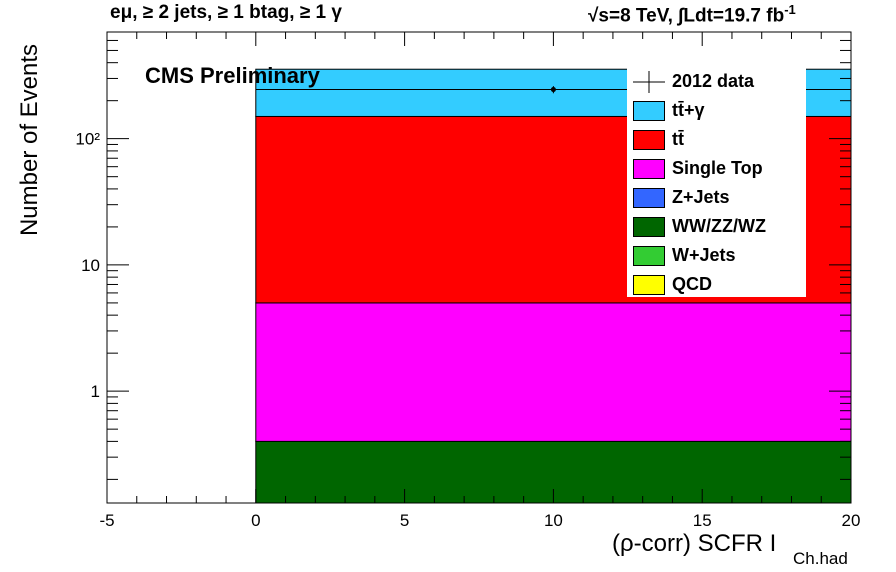 This screenshot has height=572, width=896. I want to click on legend-entry-data: 2012 data, so click(716, 82).